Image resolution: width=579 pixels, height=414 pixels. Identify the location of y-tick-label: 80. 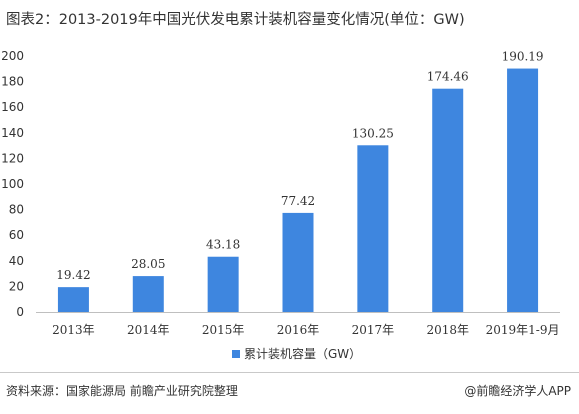
(16, 210).